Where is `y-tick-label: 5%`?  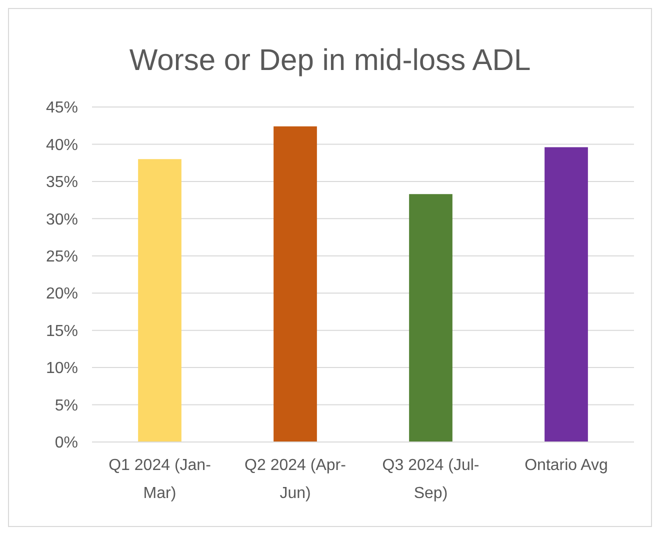
y-tick-label: 5% is located at coordinates (66, 405).